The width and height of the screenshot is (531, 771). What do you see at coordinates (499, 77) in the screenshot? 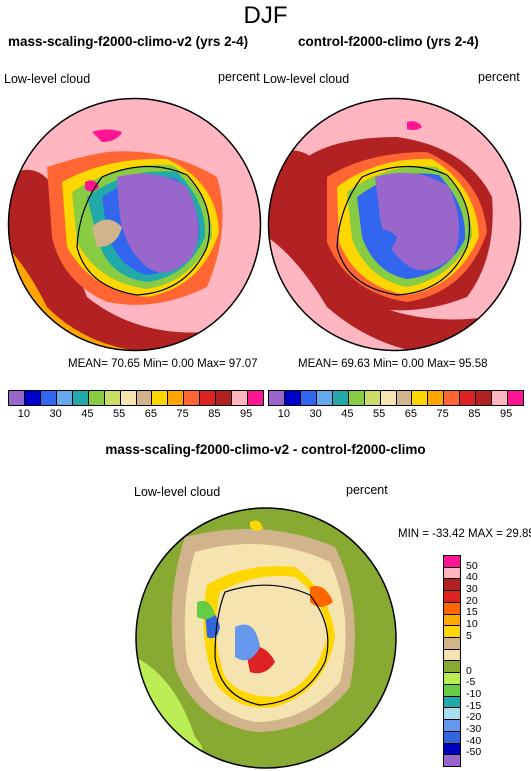
I see `panel2-units-label: percent` at bounding box center [499, 77].